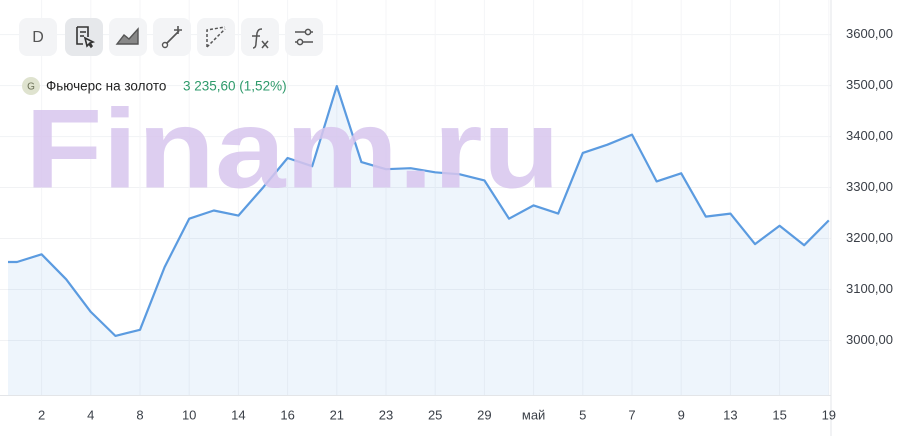  Describe the element at coordinates (139, 414) in the screenshot. I see `x-tick-label: 8` at that location.